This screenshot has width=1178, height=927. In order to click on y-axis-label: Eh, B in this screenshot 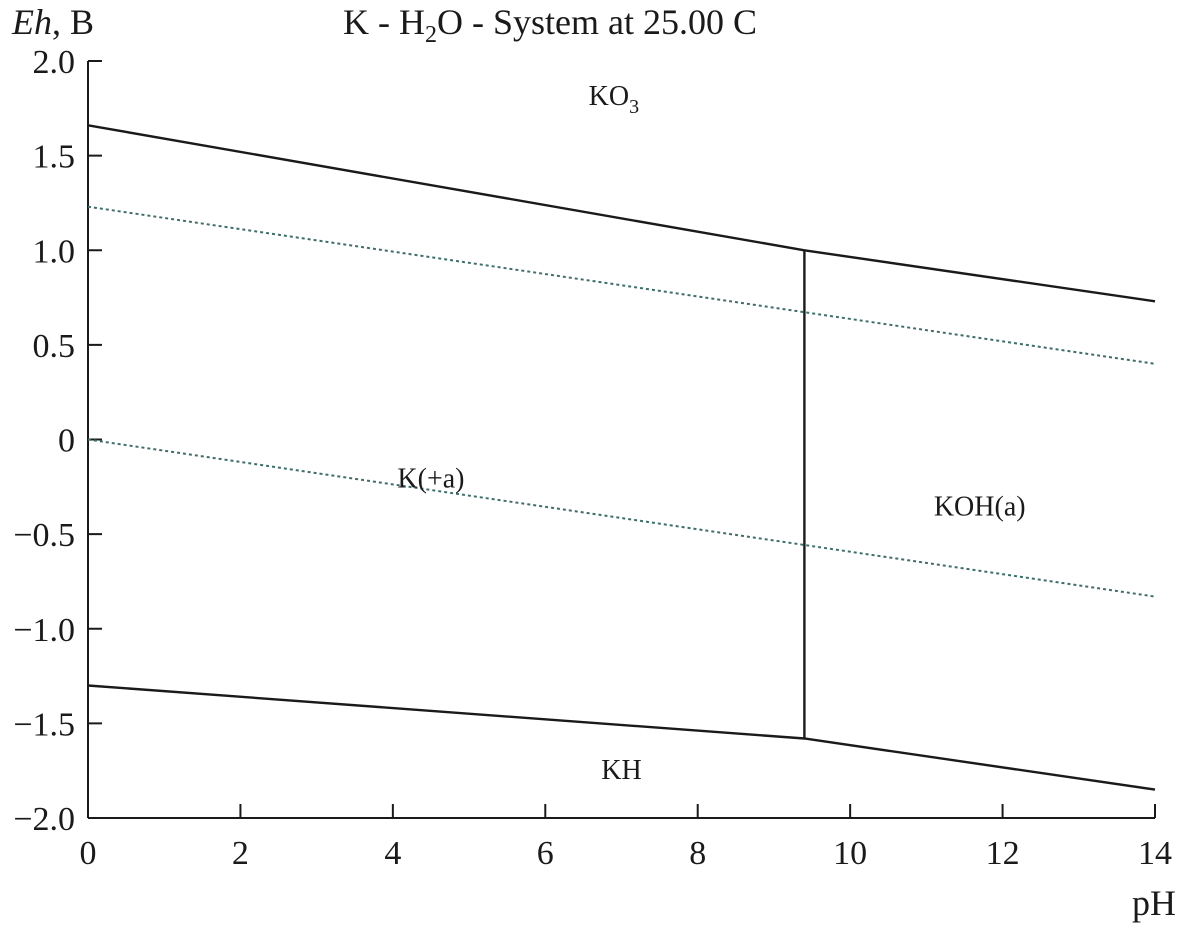, I will do `click(52, 22)`.